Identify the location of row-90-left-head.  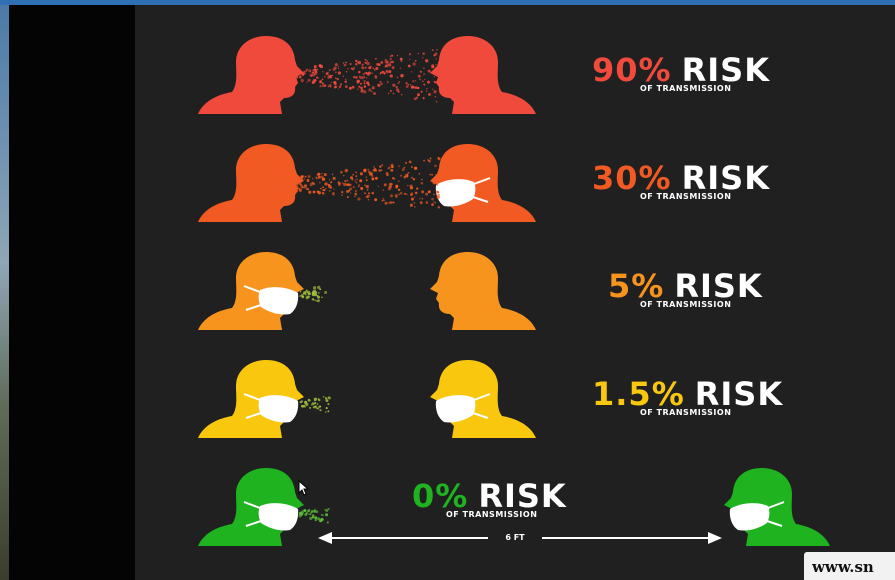
(251, 75).